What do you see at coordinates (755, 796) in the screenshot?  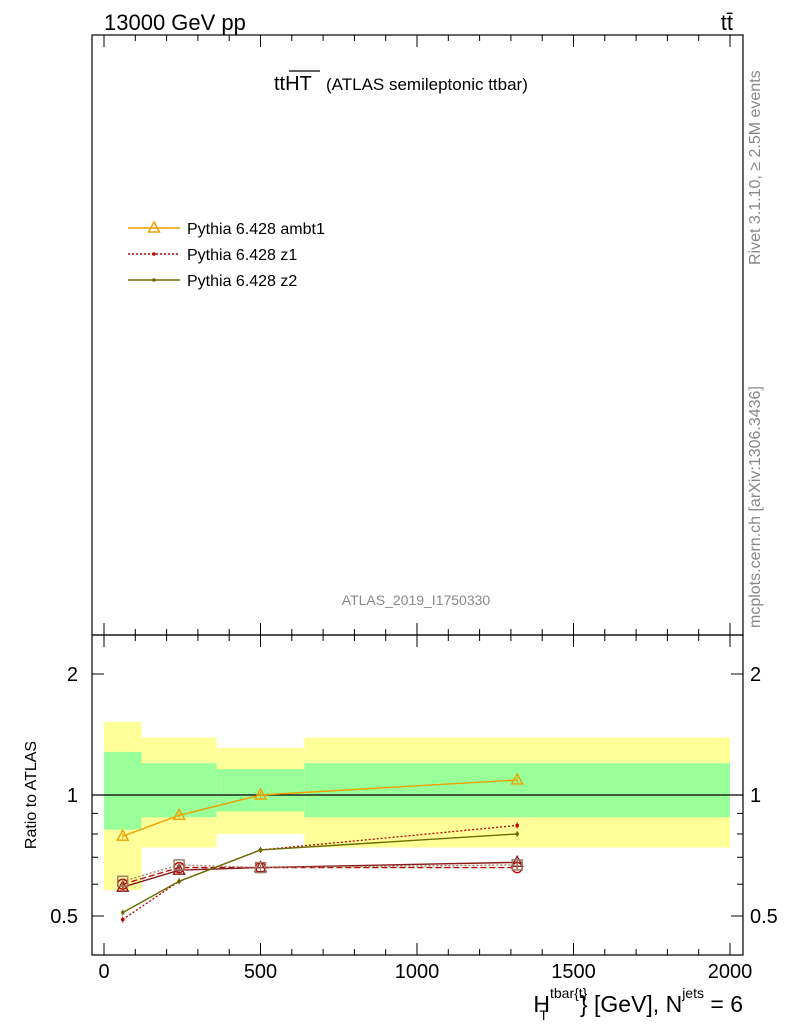 I see `y-tick-label-right: 1` at bounding box center [755, 796].